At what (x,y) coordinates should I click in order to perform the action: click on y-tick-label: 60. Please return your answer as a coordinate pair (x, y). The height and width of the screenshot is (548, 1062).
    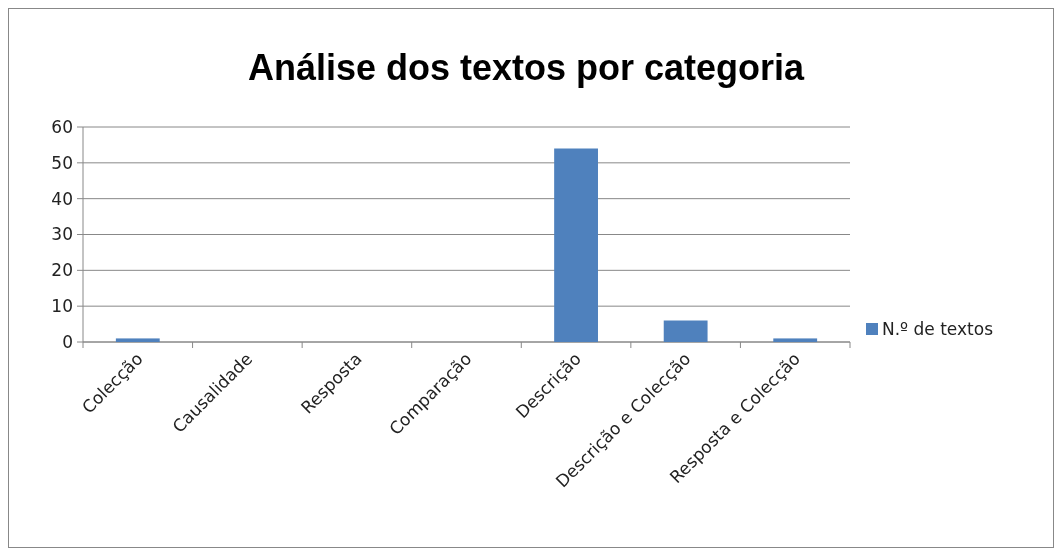
    Looking at the image, I should click on (62, 126).